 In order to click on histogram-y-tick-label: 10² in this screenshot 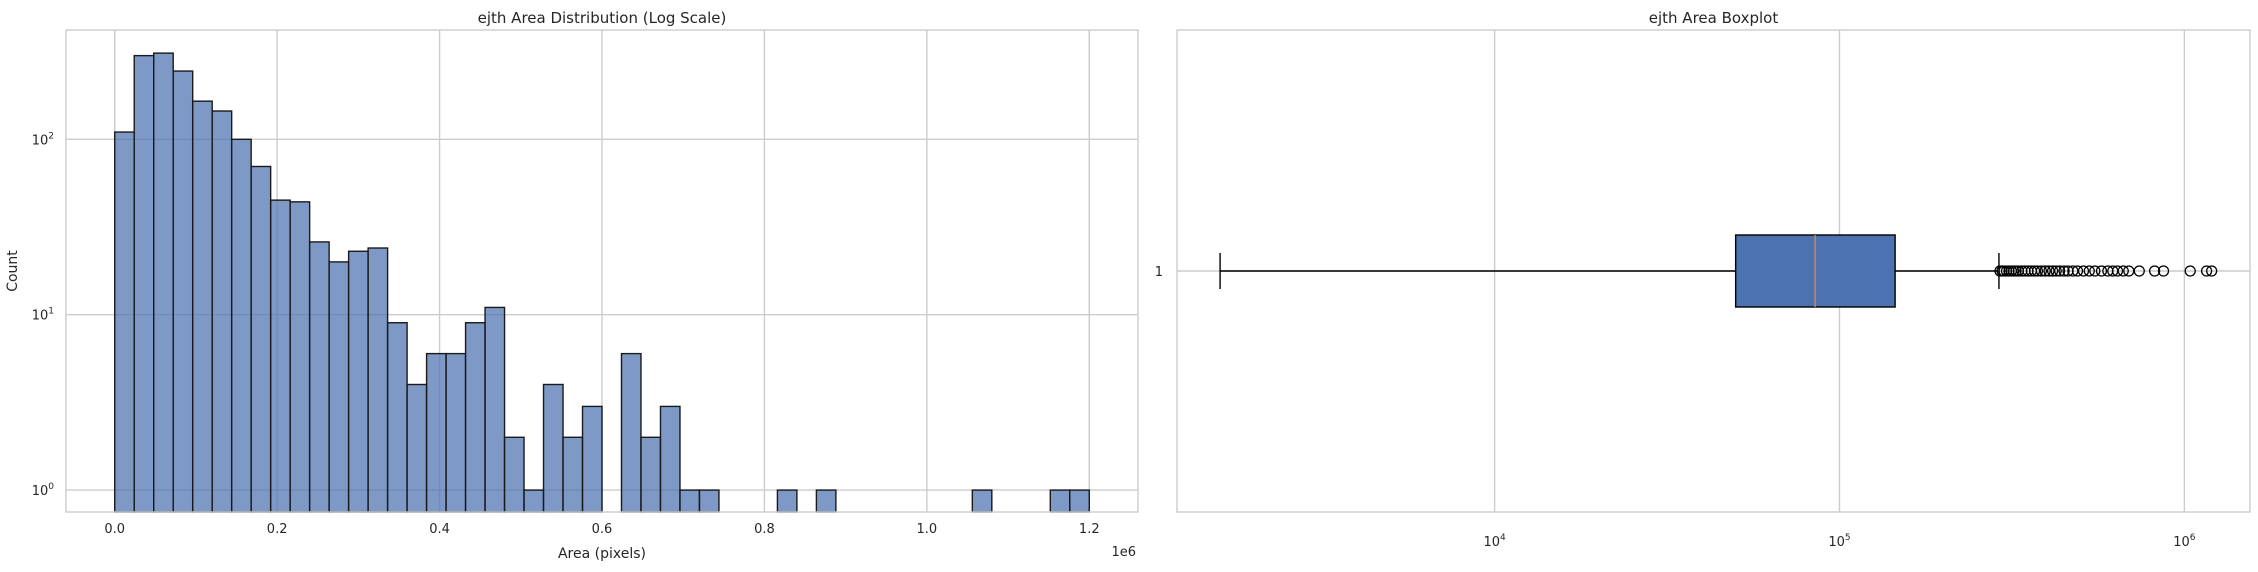, I will do `click(43, 139)`.